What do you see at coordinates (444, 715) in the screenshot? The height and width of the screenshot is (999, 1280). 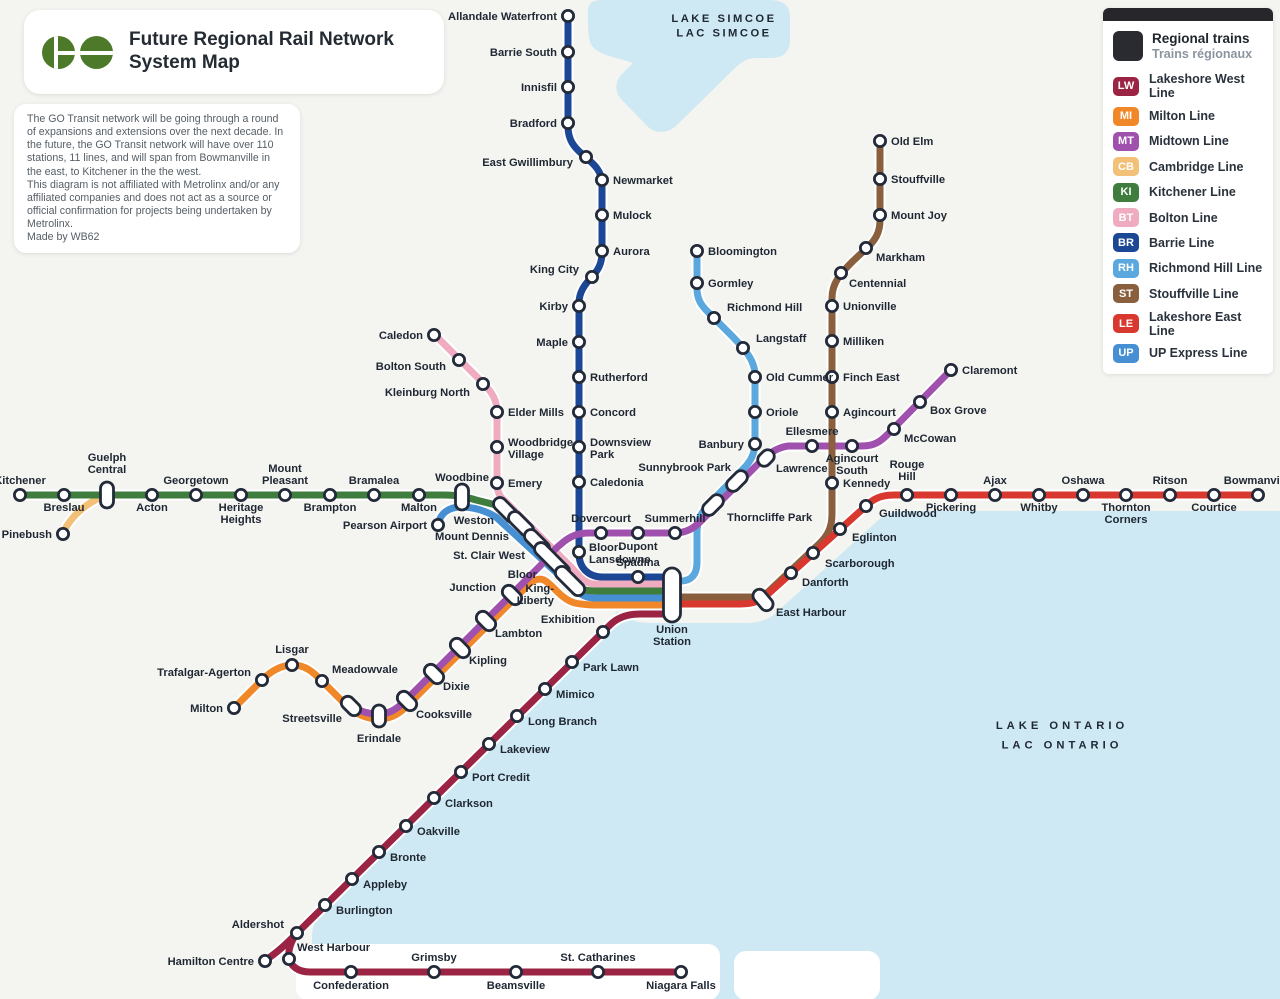 I see `station-label: Cooksville` at bounding box center [444, 715].